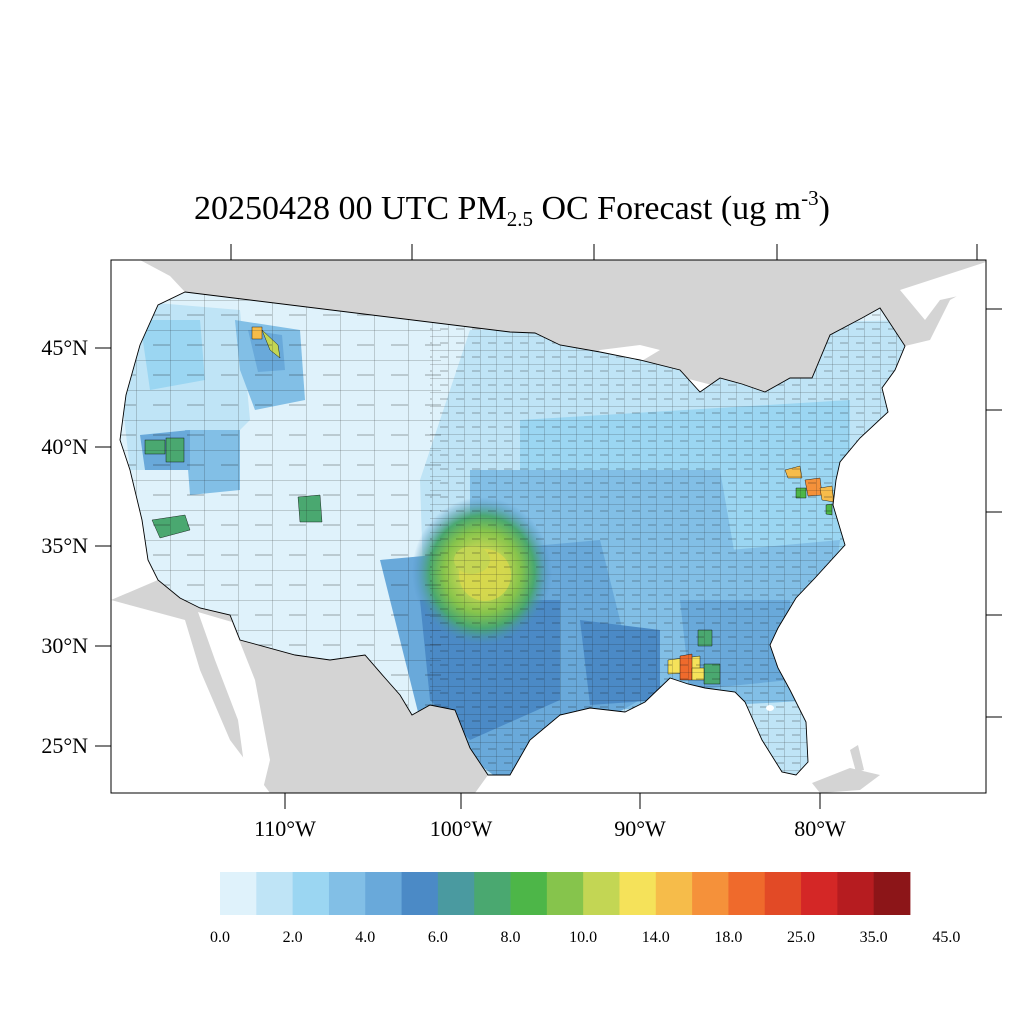 This screenshot has width=1024, height=1024. Describe the element at coordinates (461, 828) in the screenshot. I see `lon-label-100w: 100°W` at that location.